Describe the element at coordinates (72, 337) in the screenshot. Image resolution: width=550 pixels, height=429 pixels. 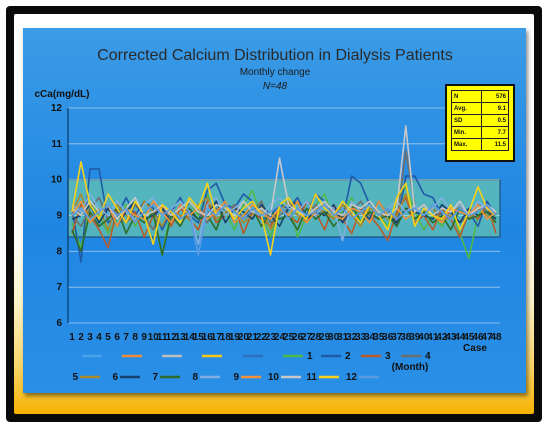
I see `x-tick-label: 1` at that location.